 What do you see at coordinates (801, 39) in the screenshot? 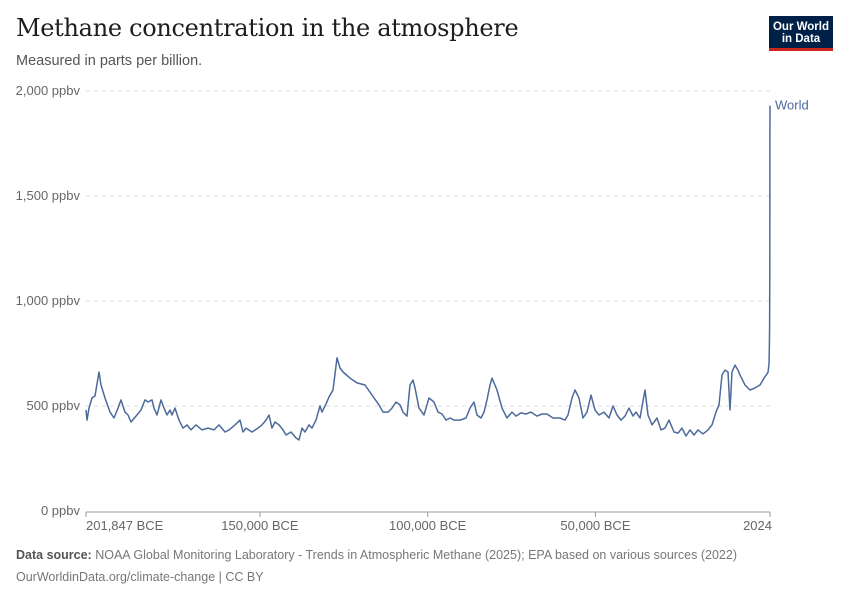
I see `logo-line2: in Data` at bounding box center [801, 39].